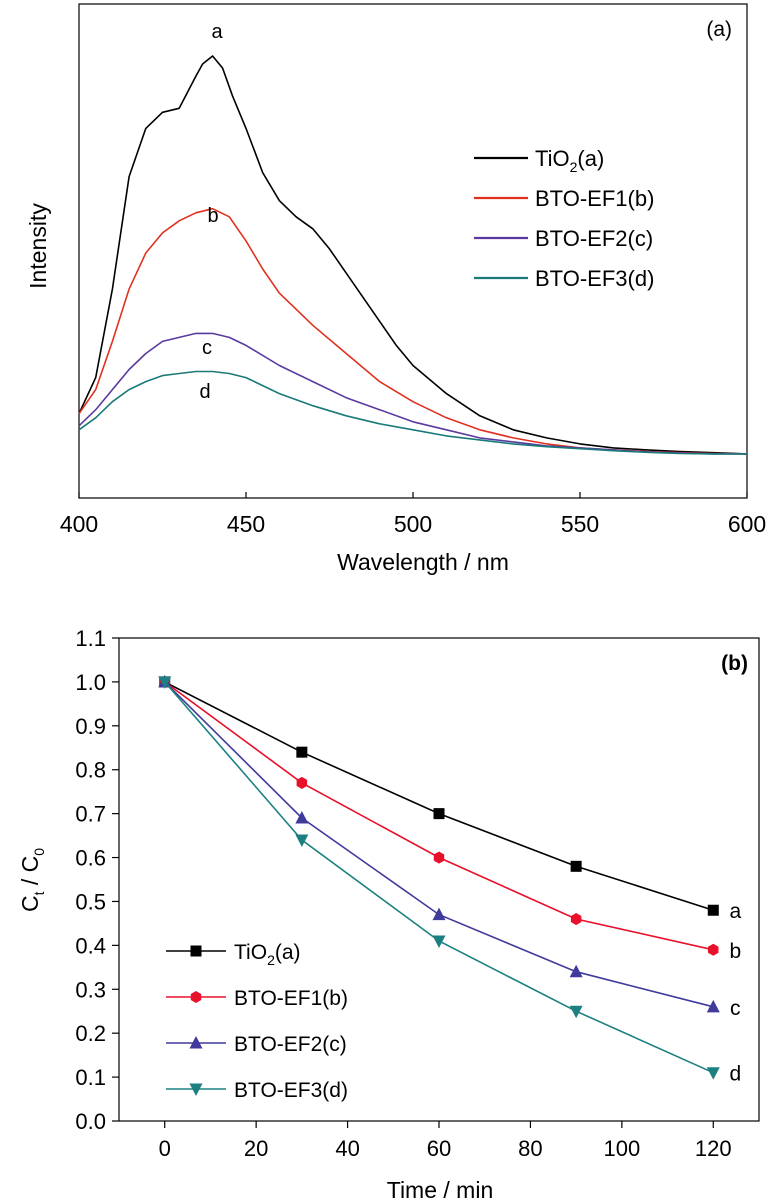  I want to click on panel-b-end-label-b: b, so click(735, 951).